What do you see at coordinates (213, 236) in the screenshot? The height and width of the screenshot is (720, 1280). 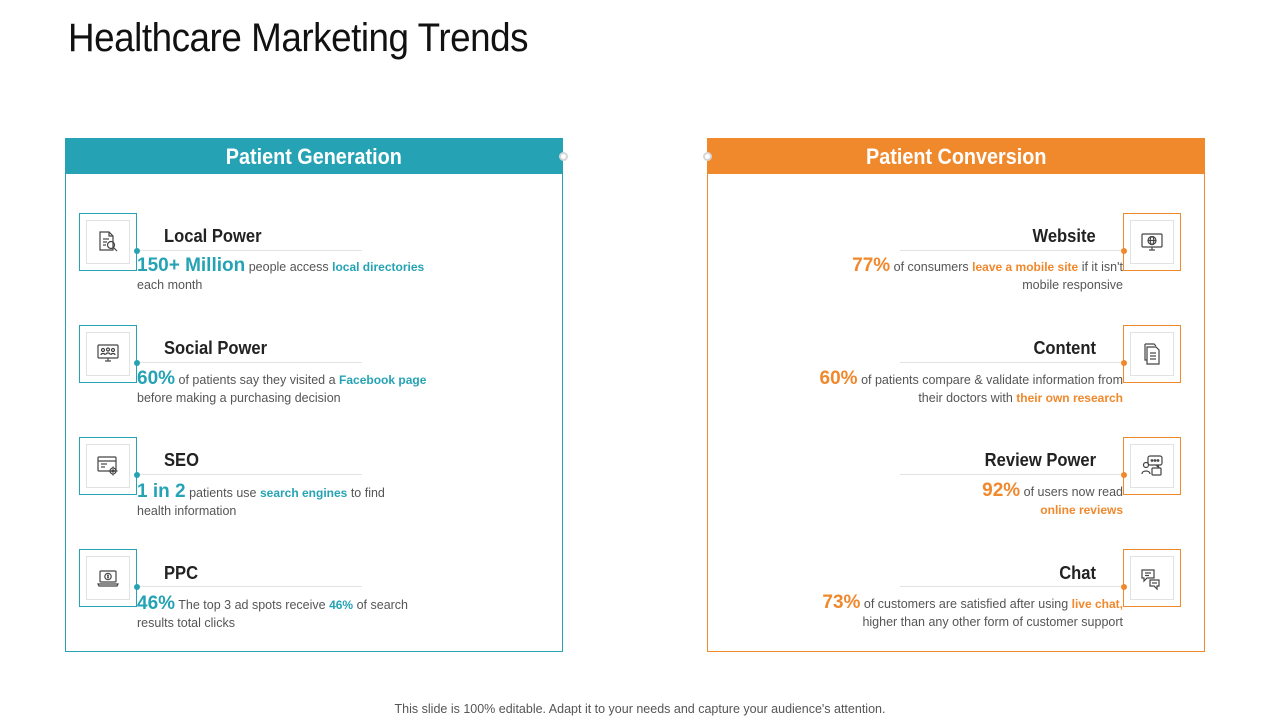 I see `item-title-local-power: Local Power` at bounding box center [213, 236].